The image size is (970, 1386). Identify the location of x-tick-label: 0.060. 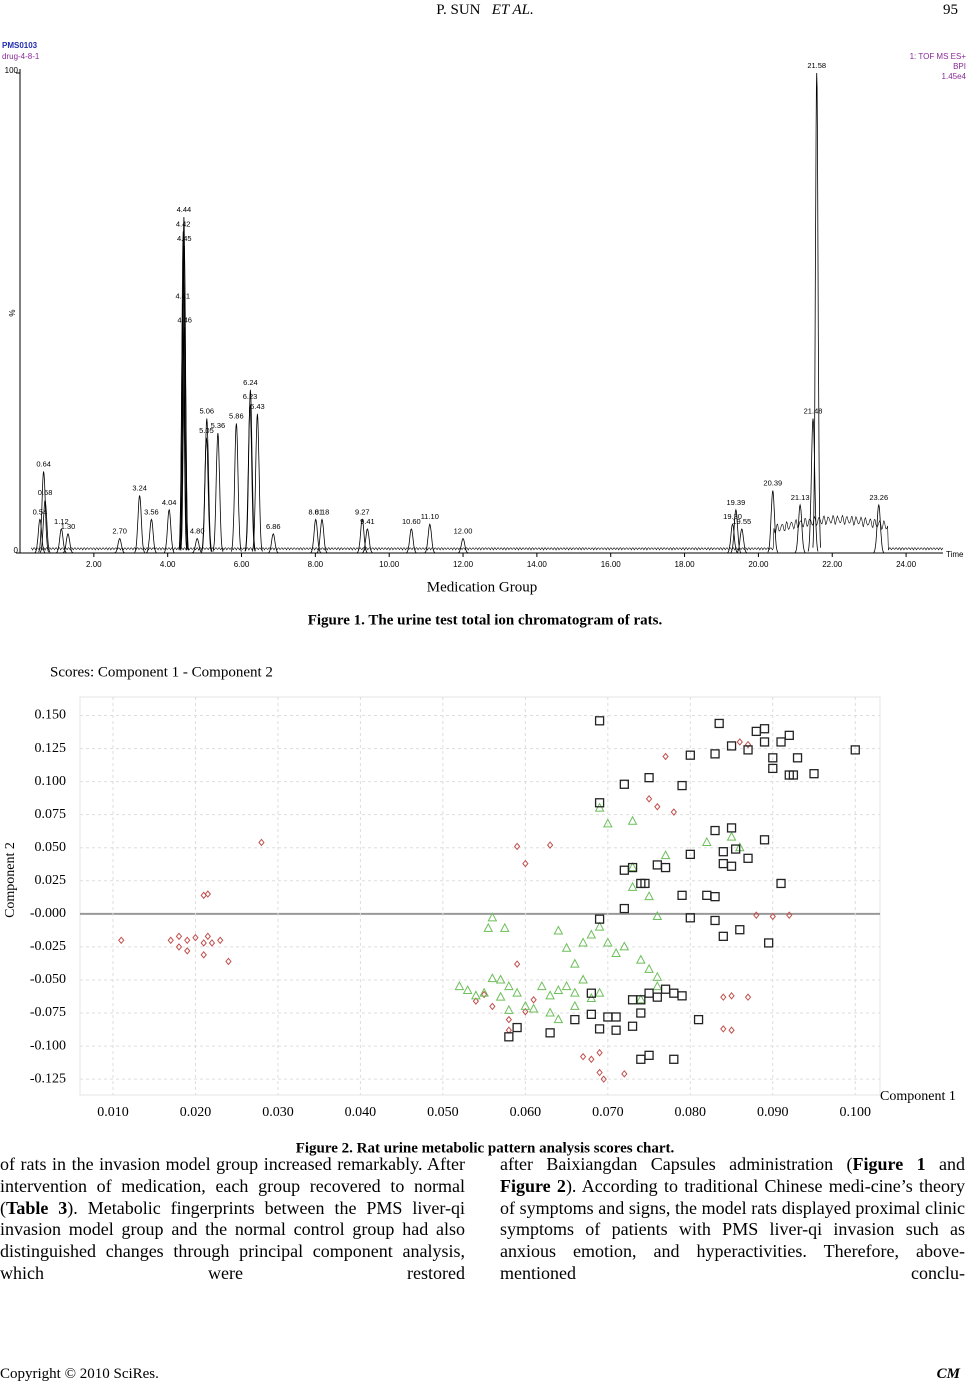
(526, 1112).